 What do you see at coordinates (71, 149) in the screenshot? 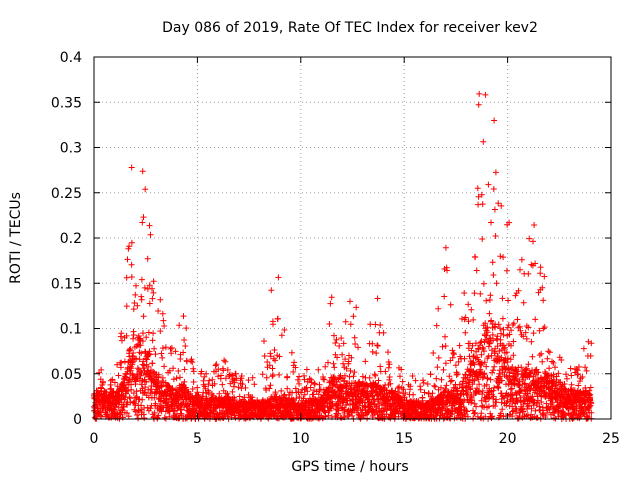
I see `y-tick-label: 0.3` at bounding box center [71, 149].